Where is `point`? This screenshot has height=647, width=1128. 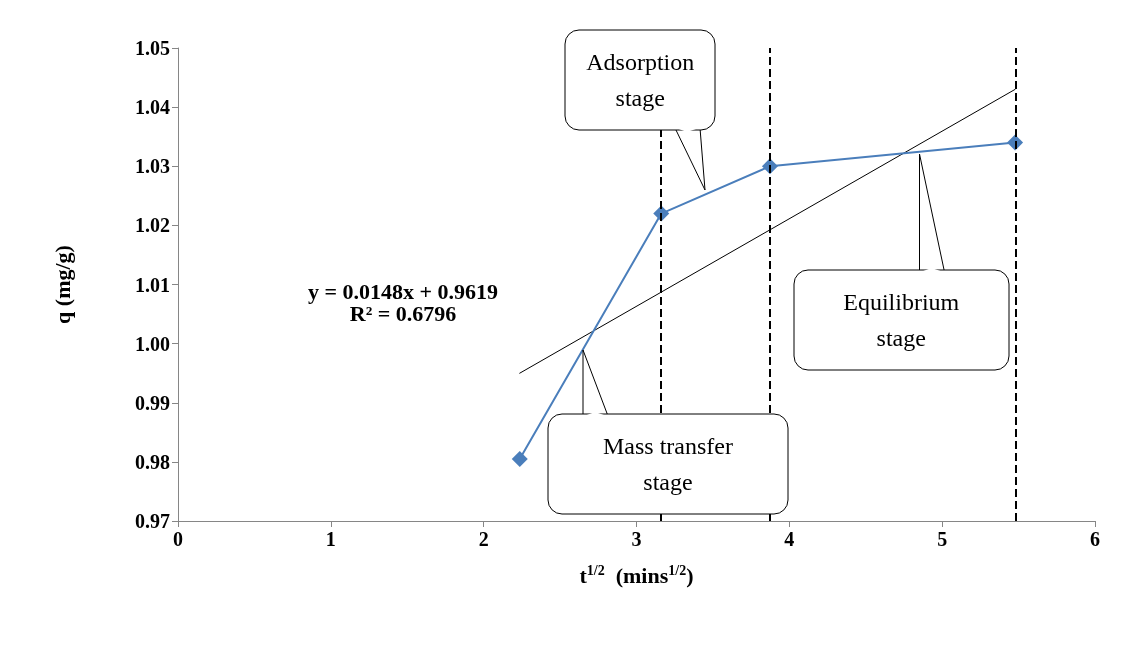 point is located at coordinates (519, 458).